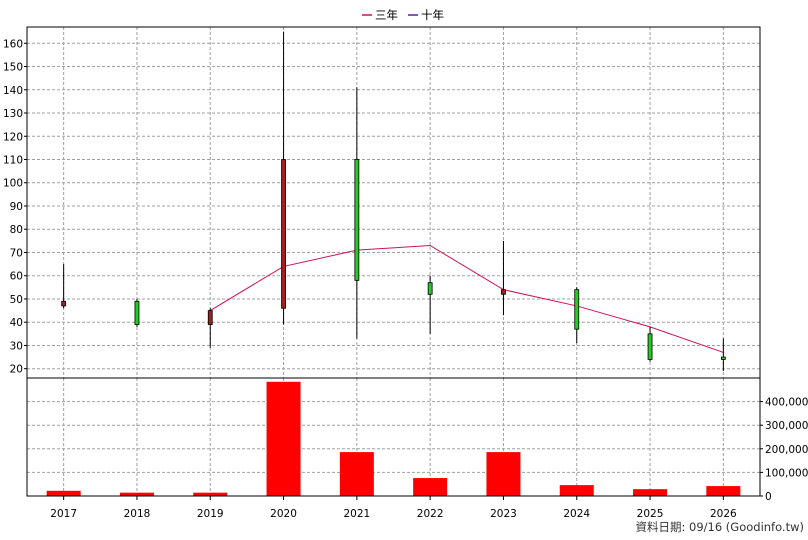 Image resolution: width=808 pixels, height=540 pixels. I want to click on candle-body-2019, so click(210, 317).